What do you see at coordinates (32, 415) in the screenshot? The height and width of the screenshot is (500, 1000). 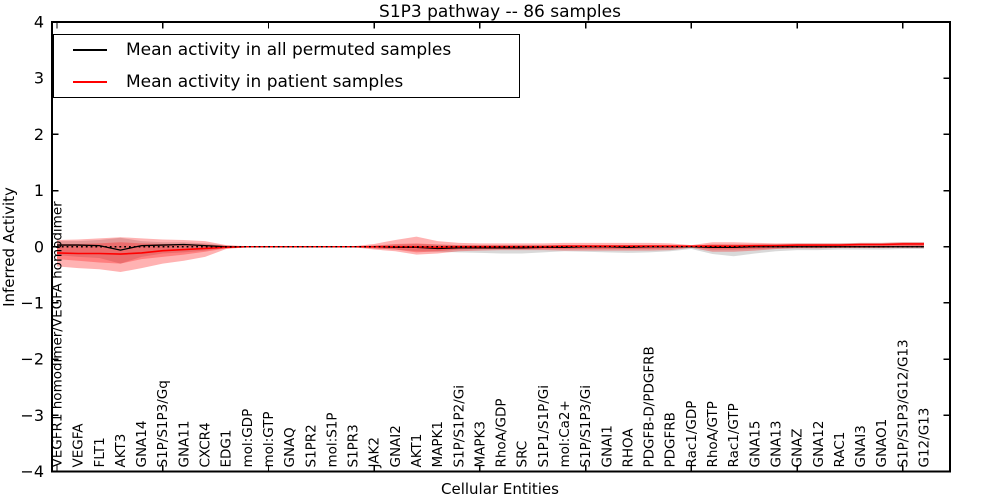 I see `y-tick-label: −3` at bounding box center [32, 415].